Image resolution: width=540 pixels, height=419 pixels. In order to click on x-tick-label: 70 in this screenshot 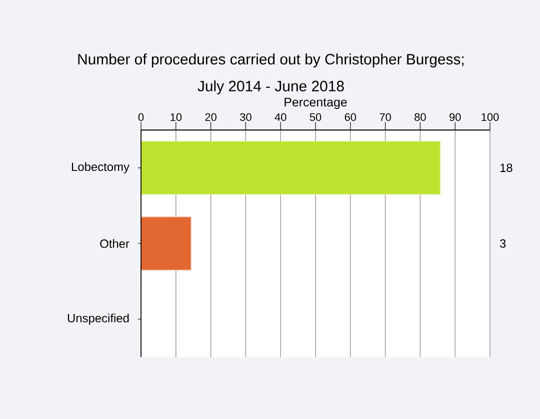, I will do `click(385, 117)`.